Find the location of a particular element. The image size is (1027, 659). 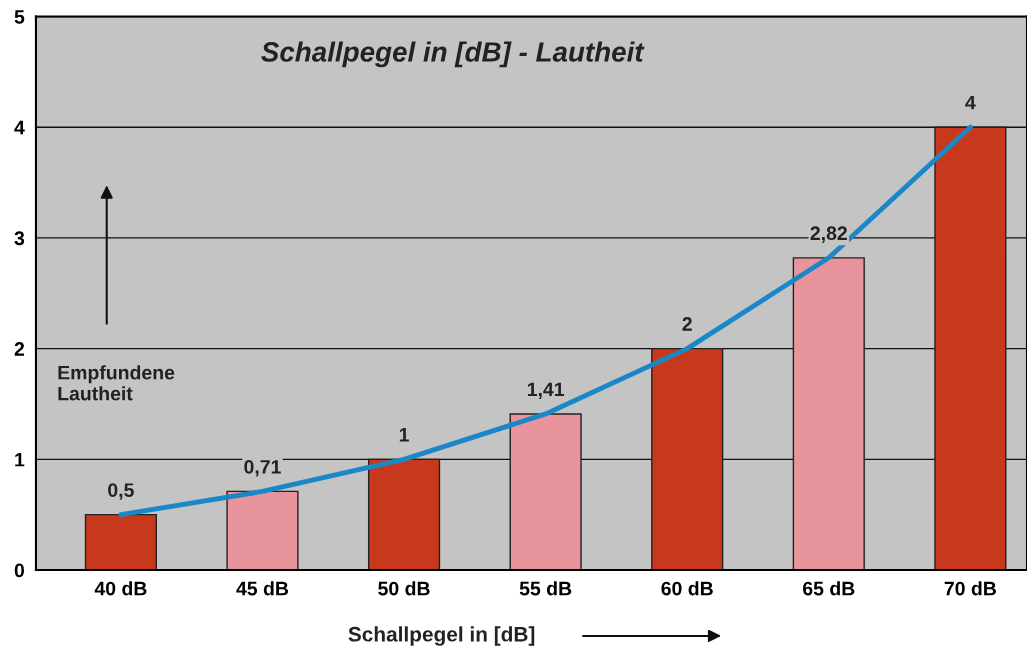

y-tick-label: 1 is located at coordinates (20, 459).